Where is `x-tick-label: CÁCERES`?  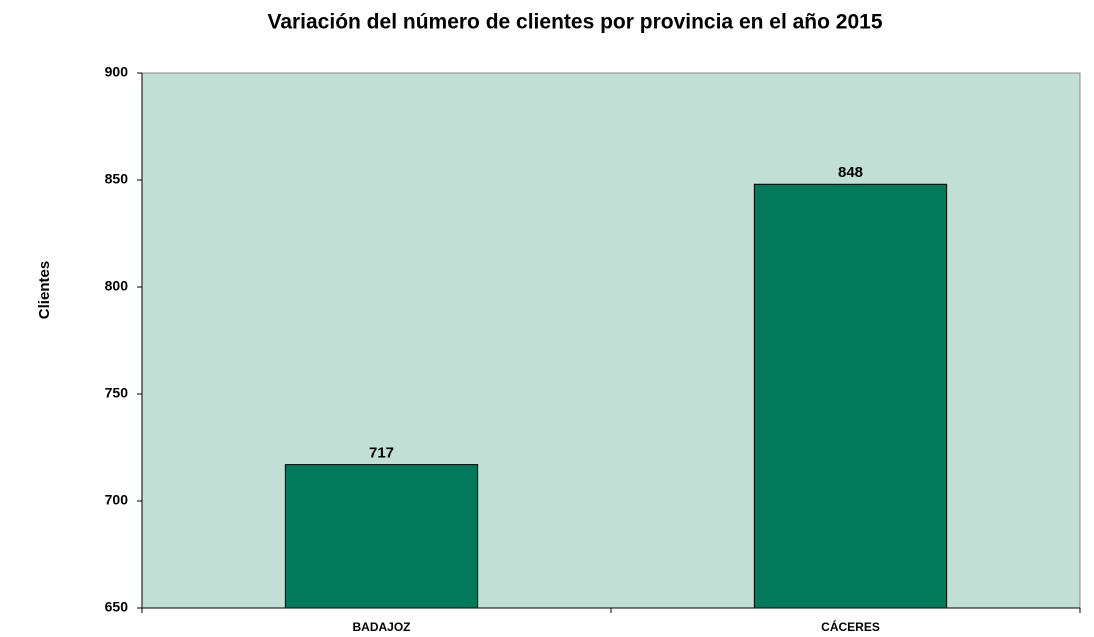
x-tick-label: CÁCERES is located at coordinates (850, 626).